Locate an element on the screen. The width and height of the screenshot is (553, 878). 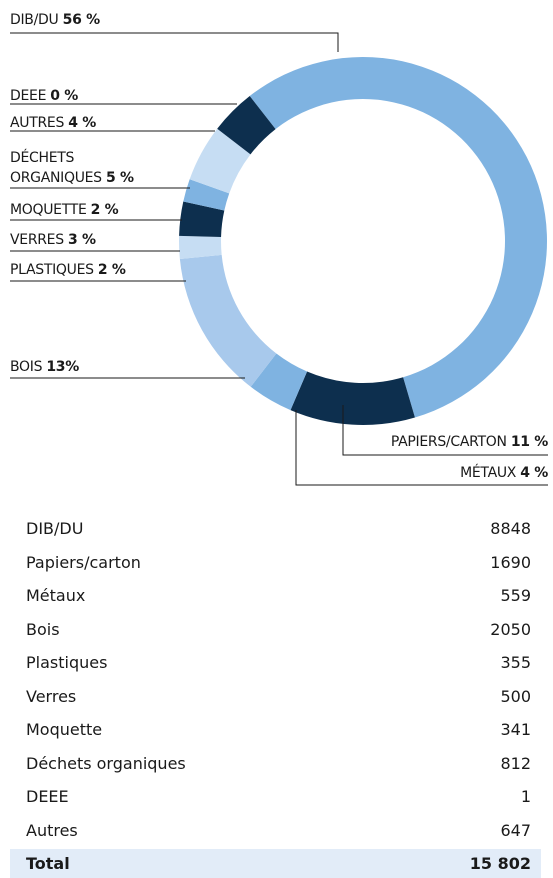
slice-name: MOQUETTE is located at coordinates (48, 210).